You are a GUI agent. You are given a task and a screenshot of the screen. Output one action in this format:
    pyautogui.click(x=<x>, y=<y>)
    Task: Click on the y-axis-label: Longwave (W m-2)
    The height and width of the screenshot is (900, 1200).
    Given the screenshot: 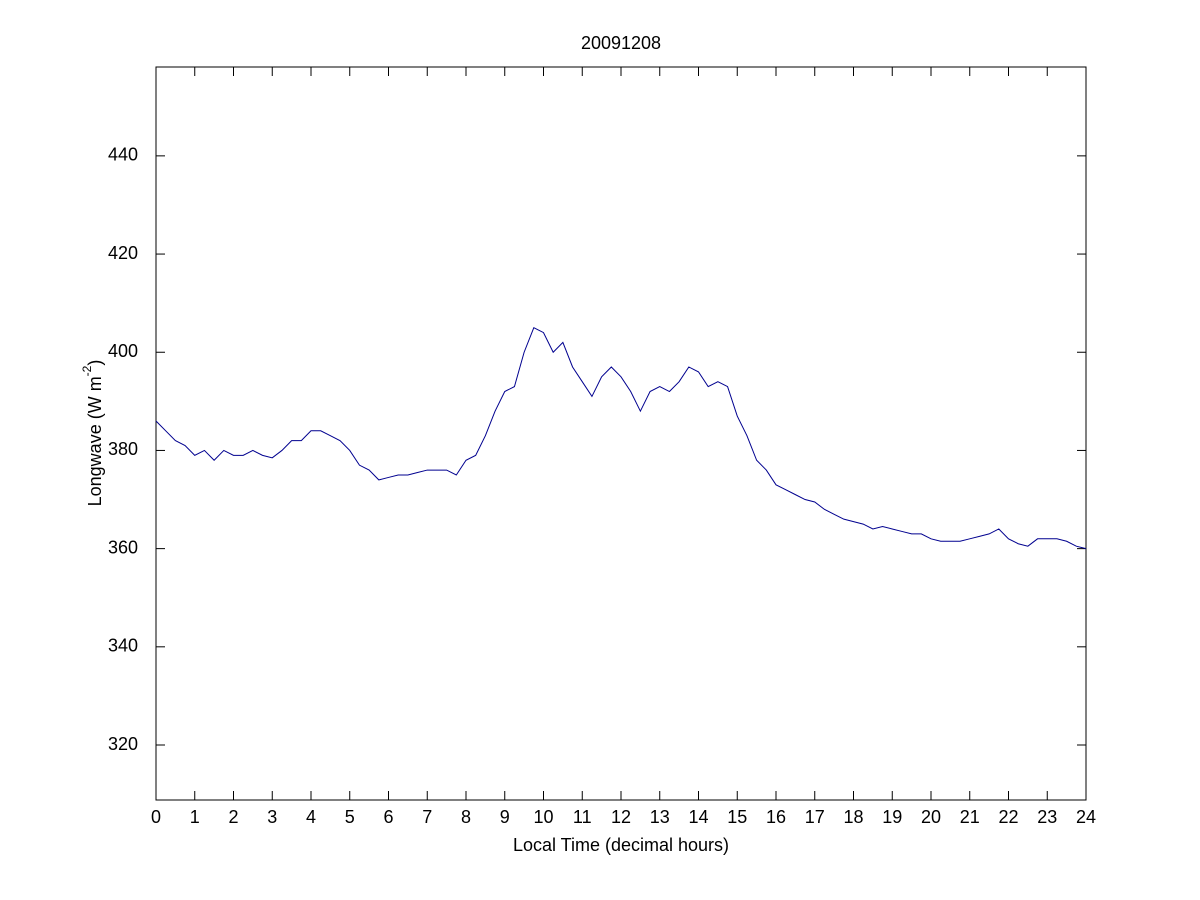 What is the action you would take?
    pyautogui.click(x=92, y=433)
    